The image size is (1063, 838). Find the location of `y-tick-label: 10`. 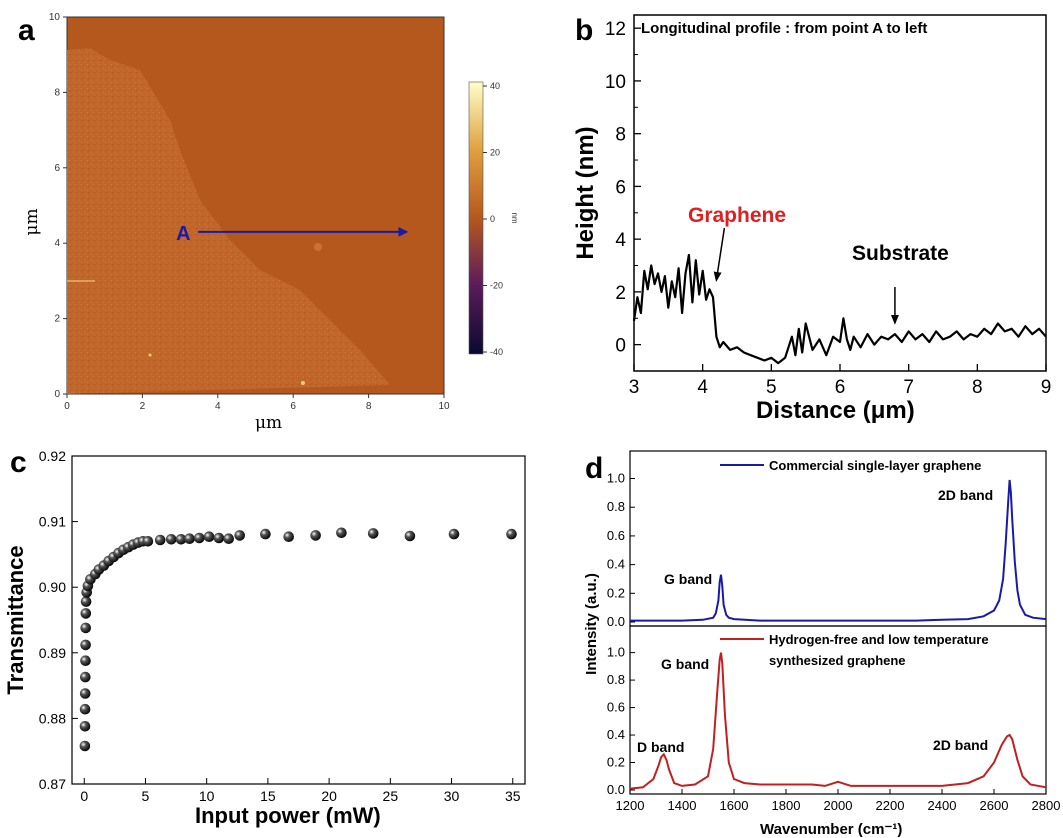

y-tick-label: 10 is located at coordinates (615, 82).